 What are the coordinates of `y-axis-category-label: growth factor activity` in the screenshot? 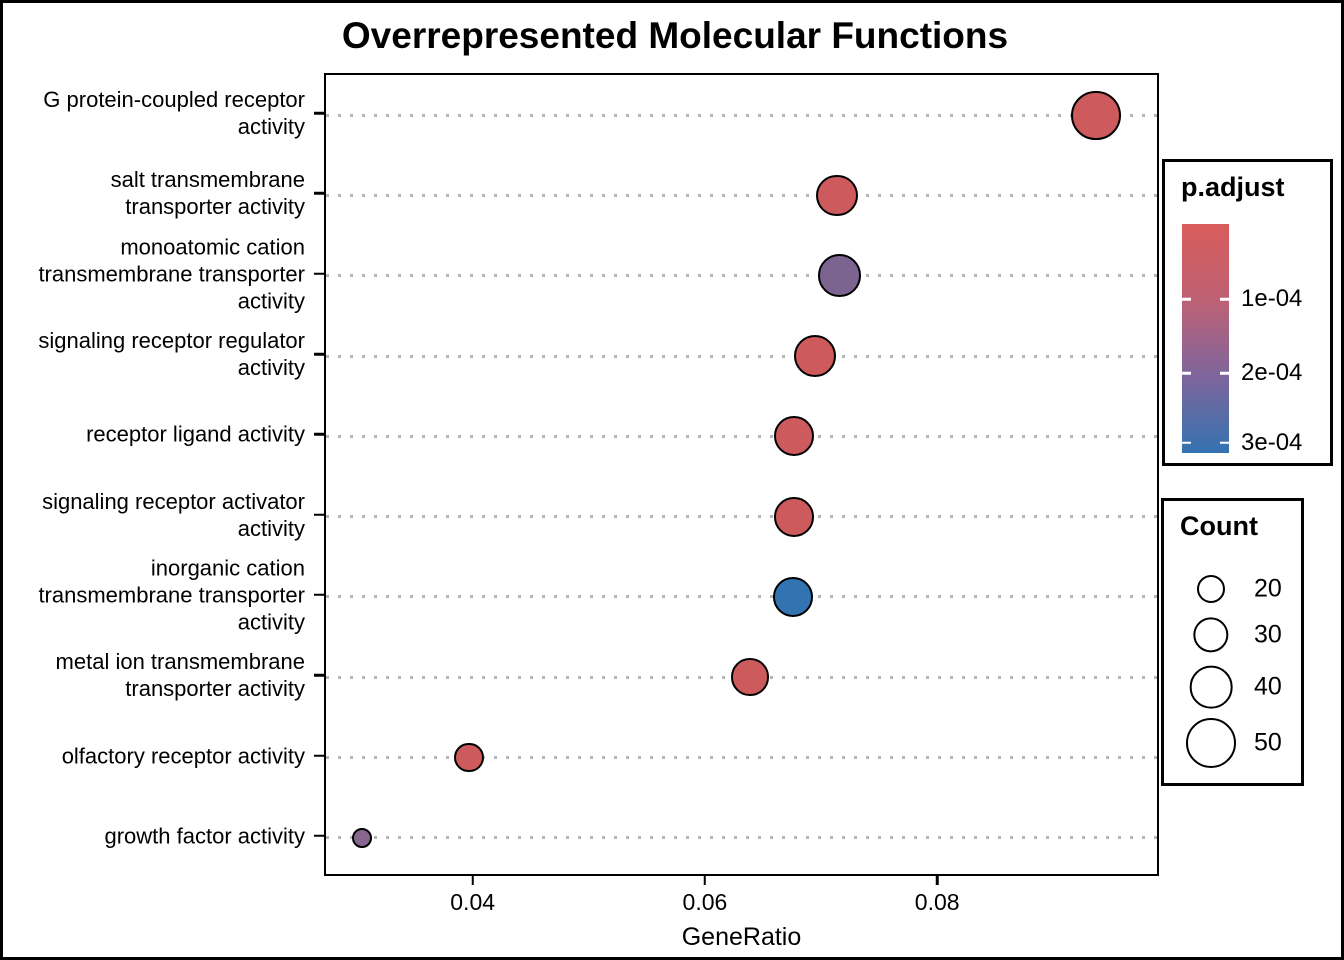 It's located at (204, 836).